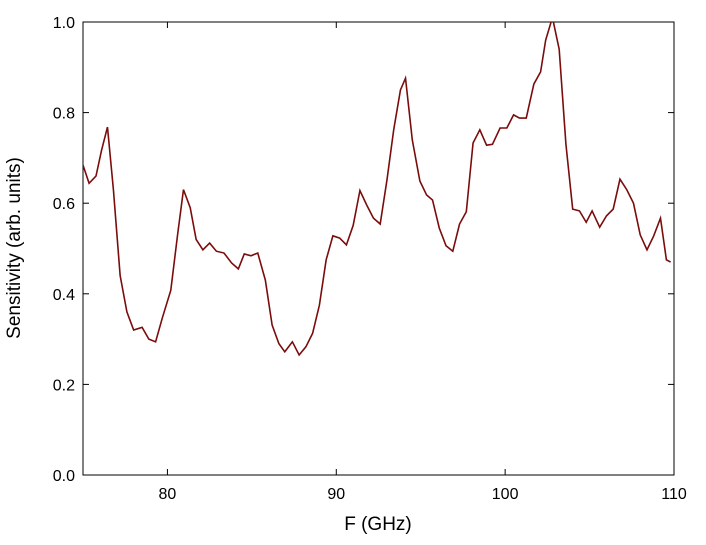  I want to click on y-tick-label: 0.0, so click(64, 476).